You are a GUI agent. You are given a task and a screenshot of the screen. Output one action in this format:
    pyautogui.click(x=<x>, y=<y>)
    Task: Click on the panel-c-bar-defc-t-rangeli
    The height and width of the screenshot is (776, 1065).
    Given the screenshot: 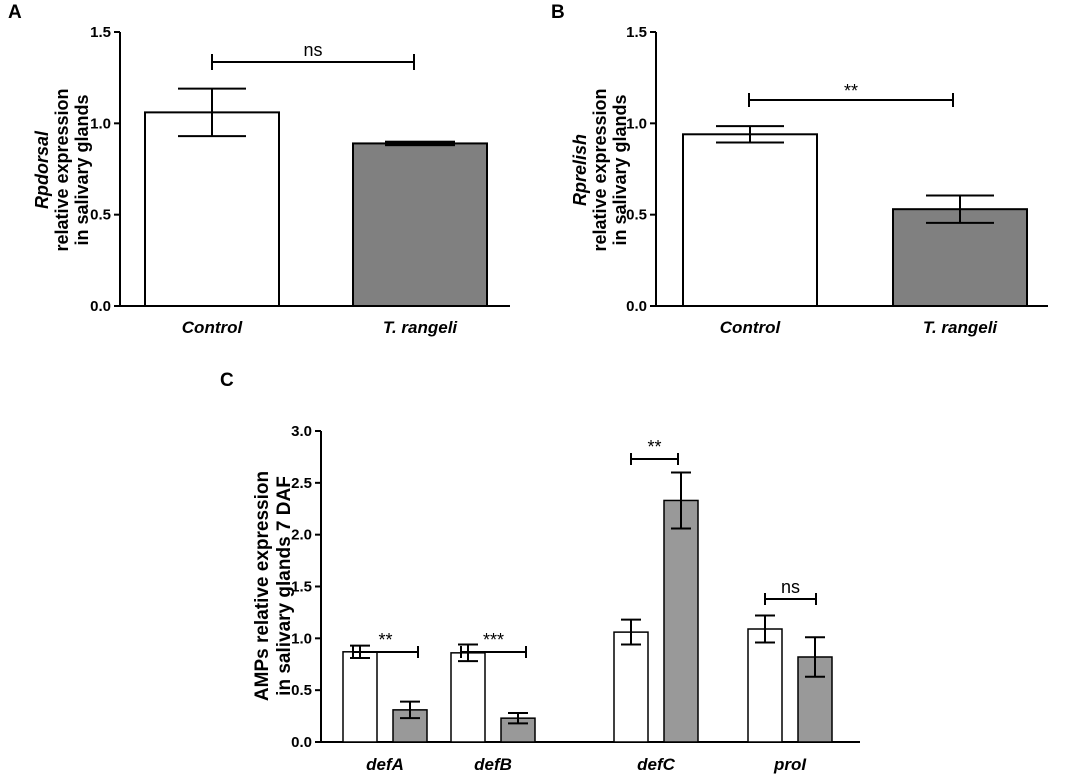 What is the action you would take?
    pyautogui.click(x=681, y=621)
    